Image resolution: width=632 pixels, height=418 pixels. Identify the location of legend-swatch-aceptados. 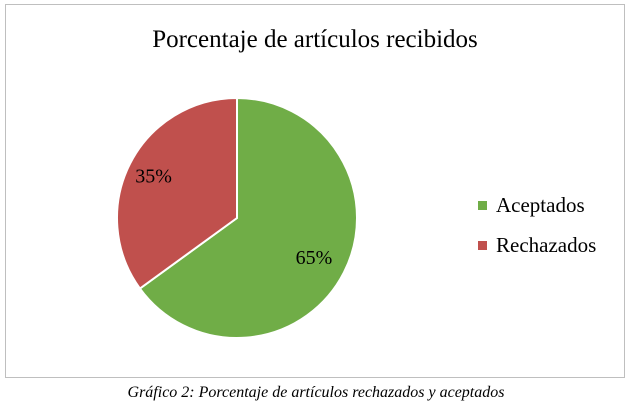
(482, 205).